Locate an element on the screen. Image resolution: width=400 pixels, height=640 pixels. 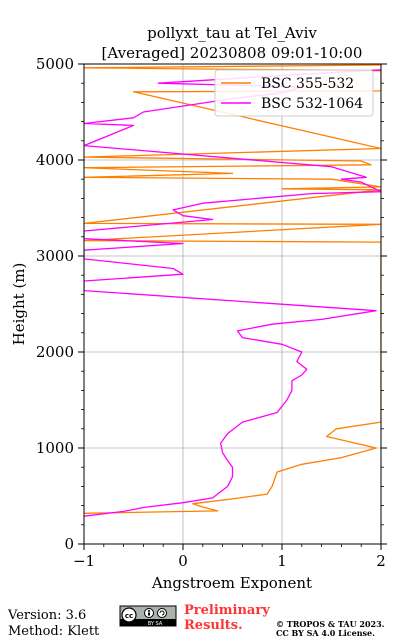
preliminary-results-line-1: Preliminary is located at coordinates (227, 610).